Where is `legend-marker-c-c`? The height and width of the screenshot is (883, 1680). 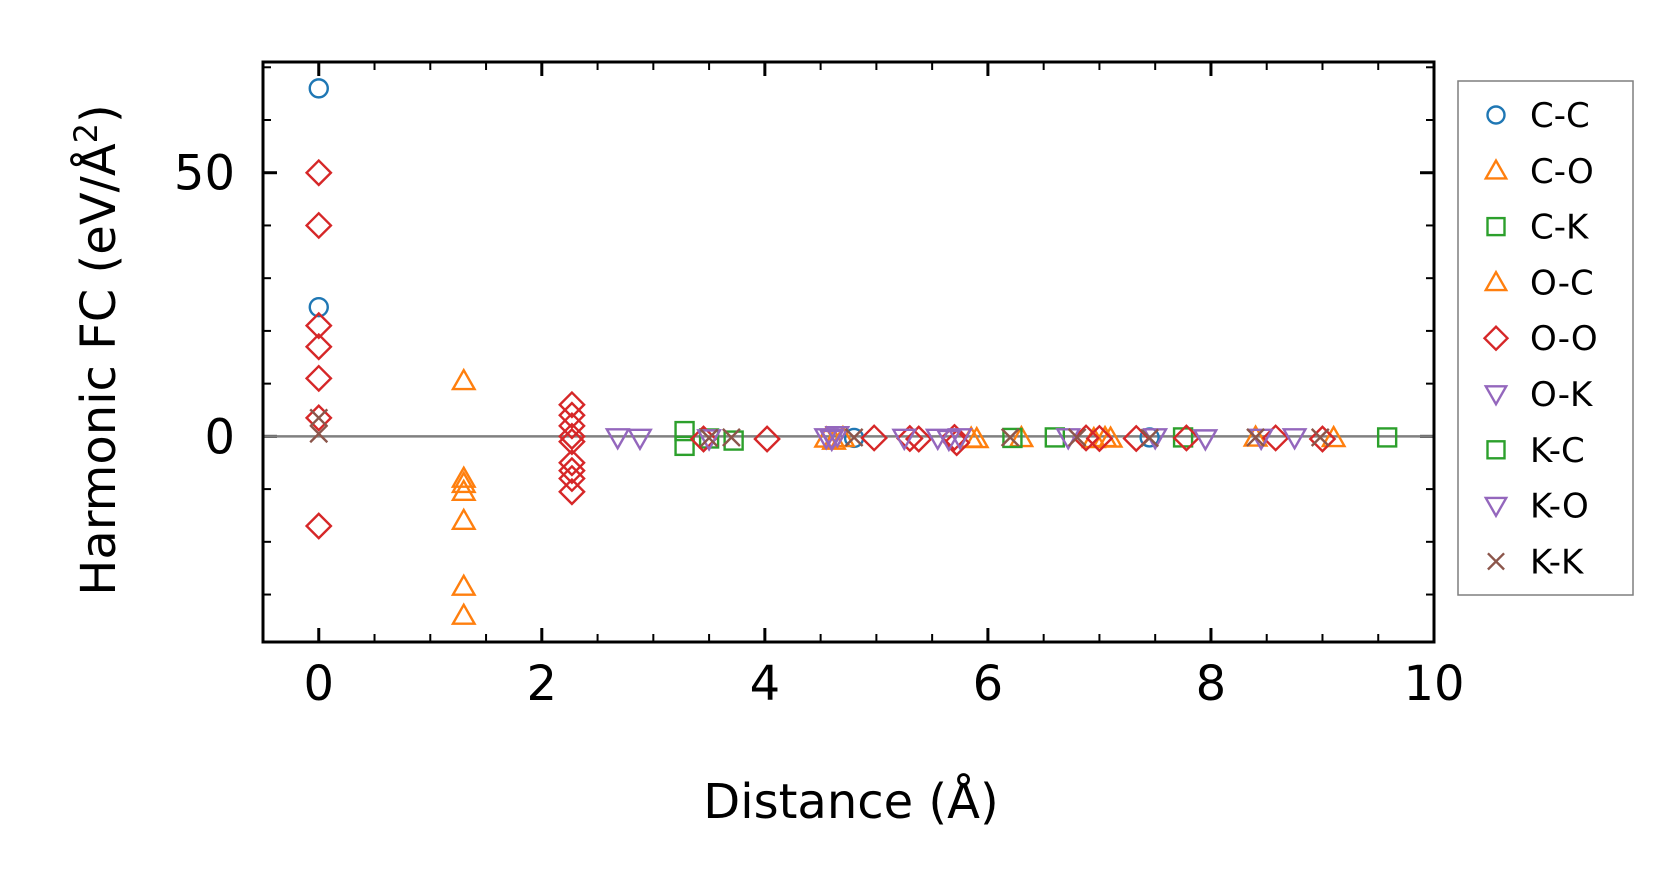
legend-marker-c-c is located at coordinates (1496, 115).